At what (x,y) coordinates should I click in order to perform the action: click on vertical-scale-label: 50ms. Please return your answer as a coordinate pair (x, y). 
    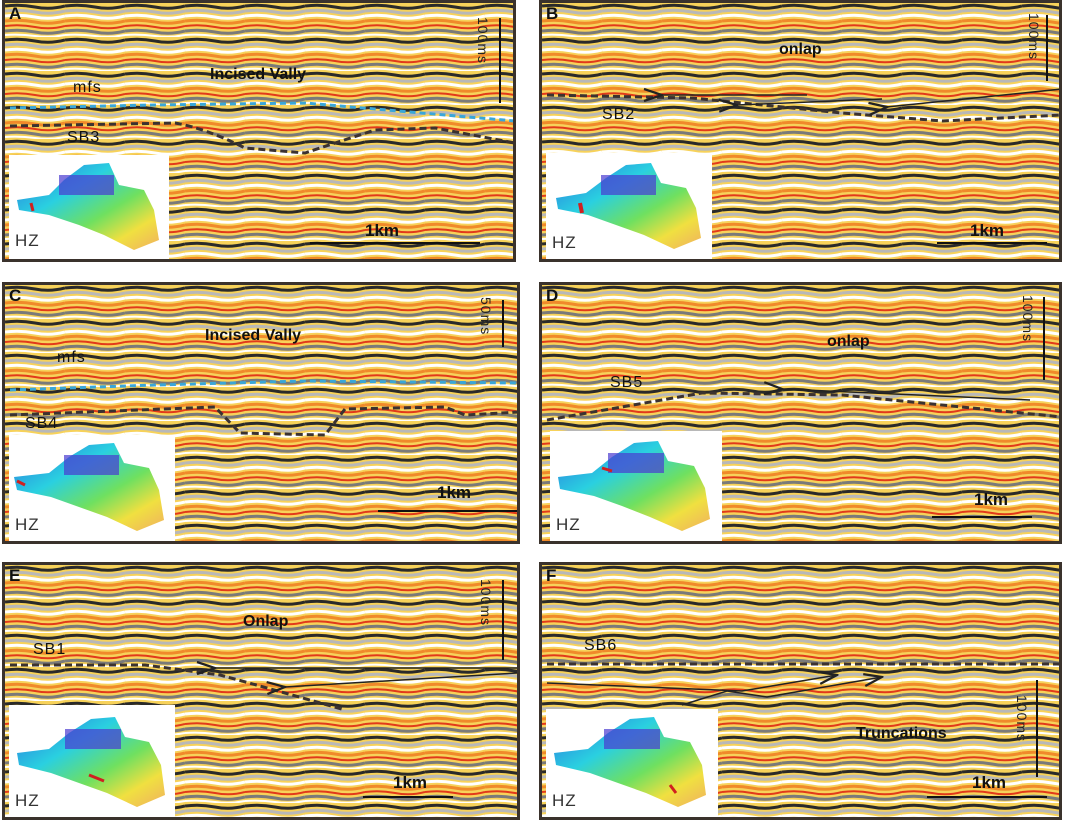
    Looking at the image, I should click on (486, 316).